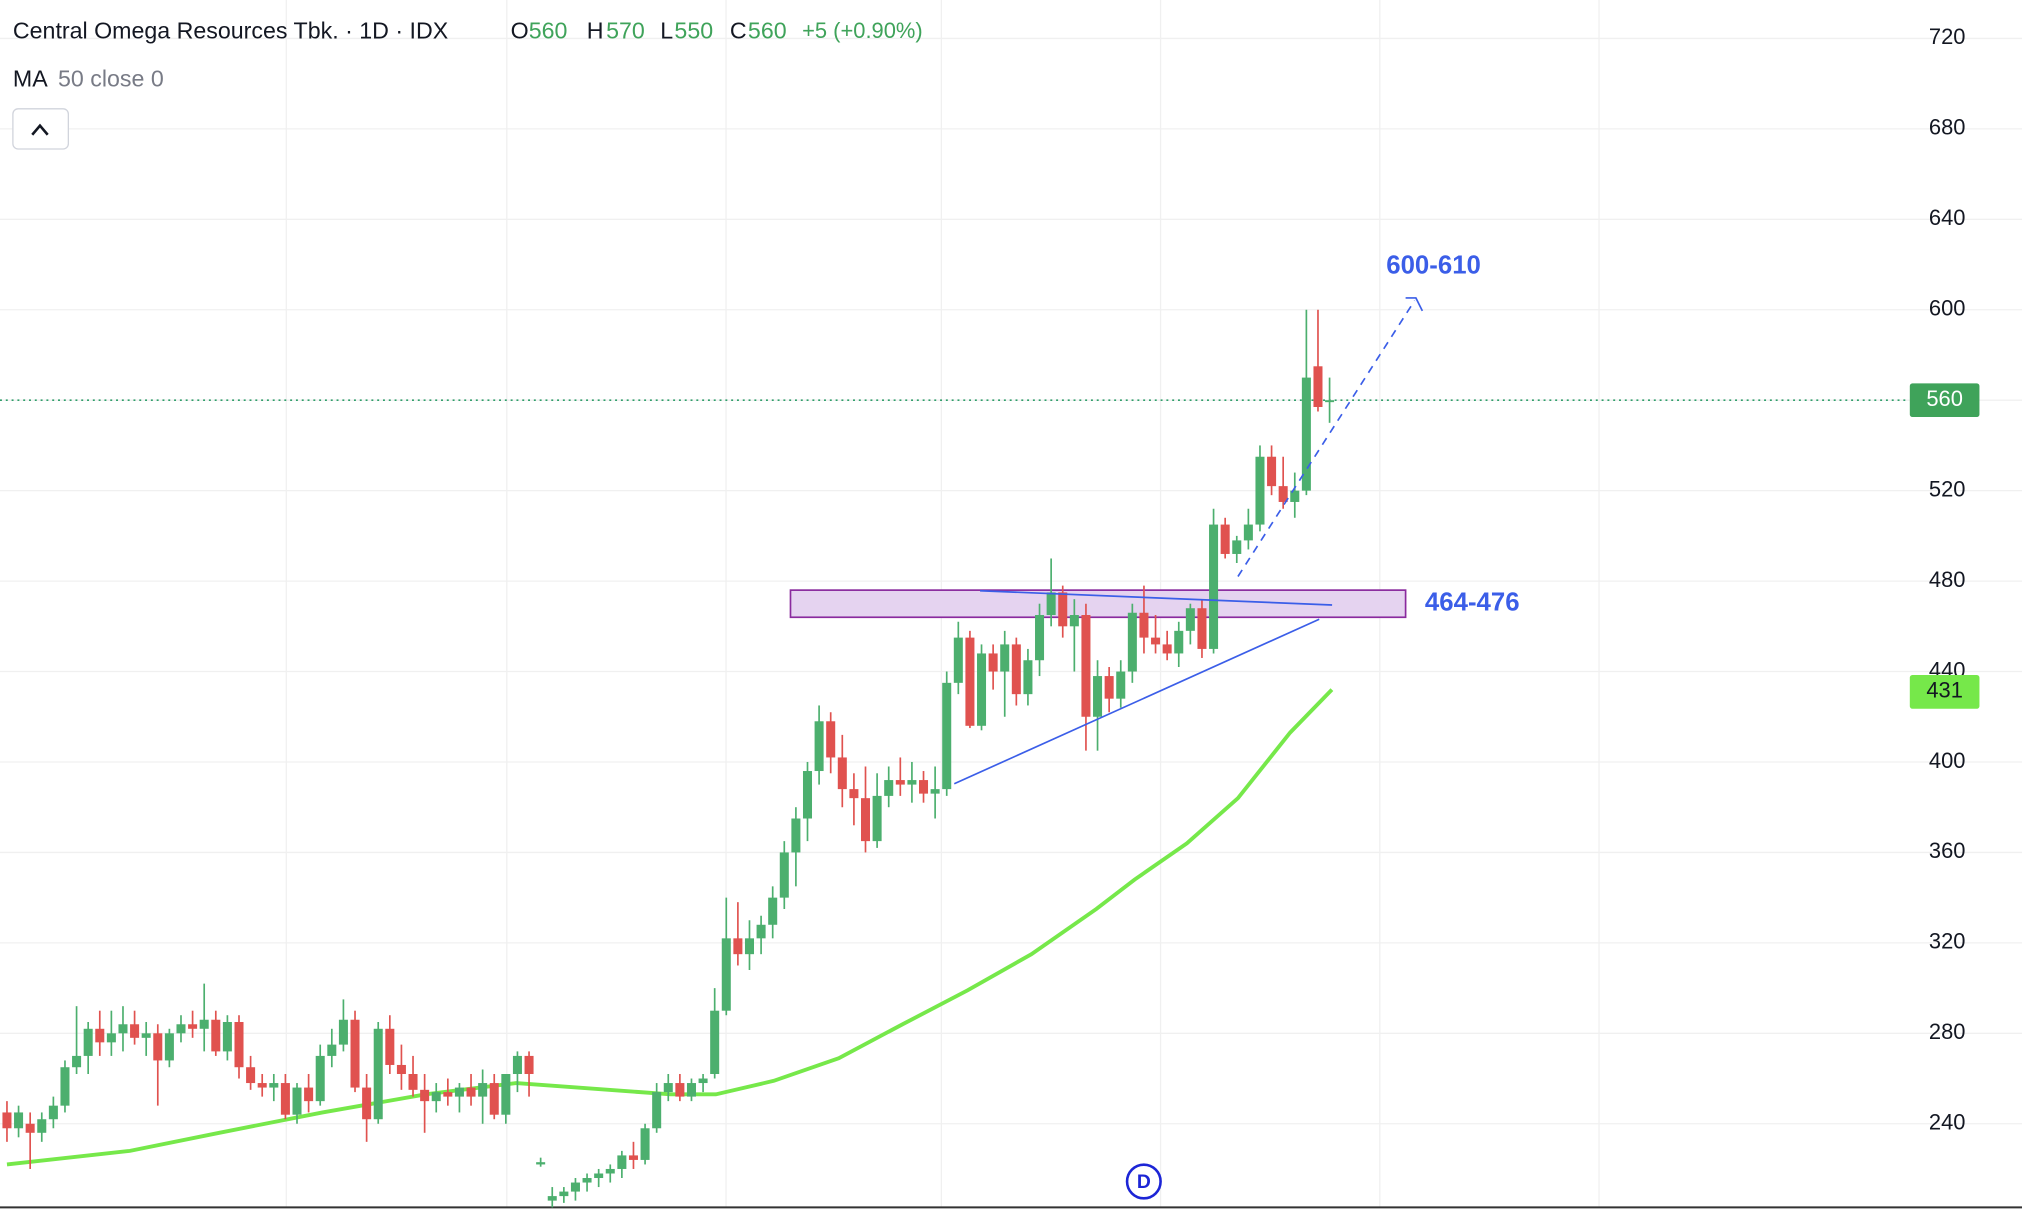  Describe the element at coordinates (1947, 579) in the screenshot. I see `y-tick-label: 480` at that location.